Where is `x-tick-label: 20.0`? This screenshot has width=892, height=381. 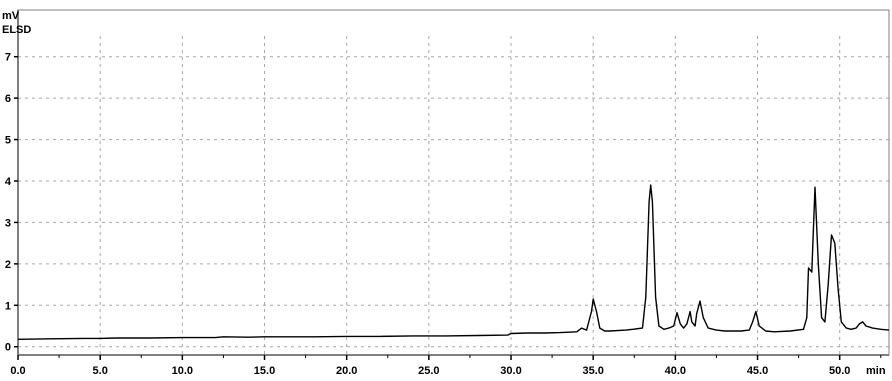
x-tick-label: 20.0 is located at coordinates (346, 371).